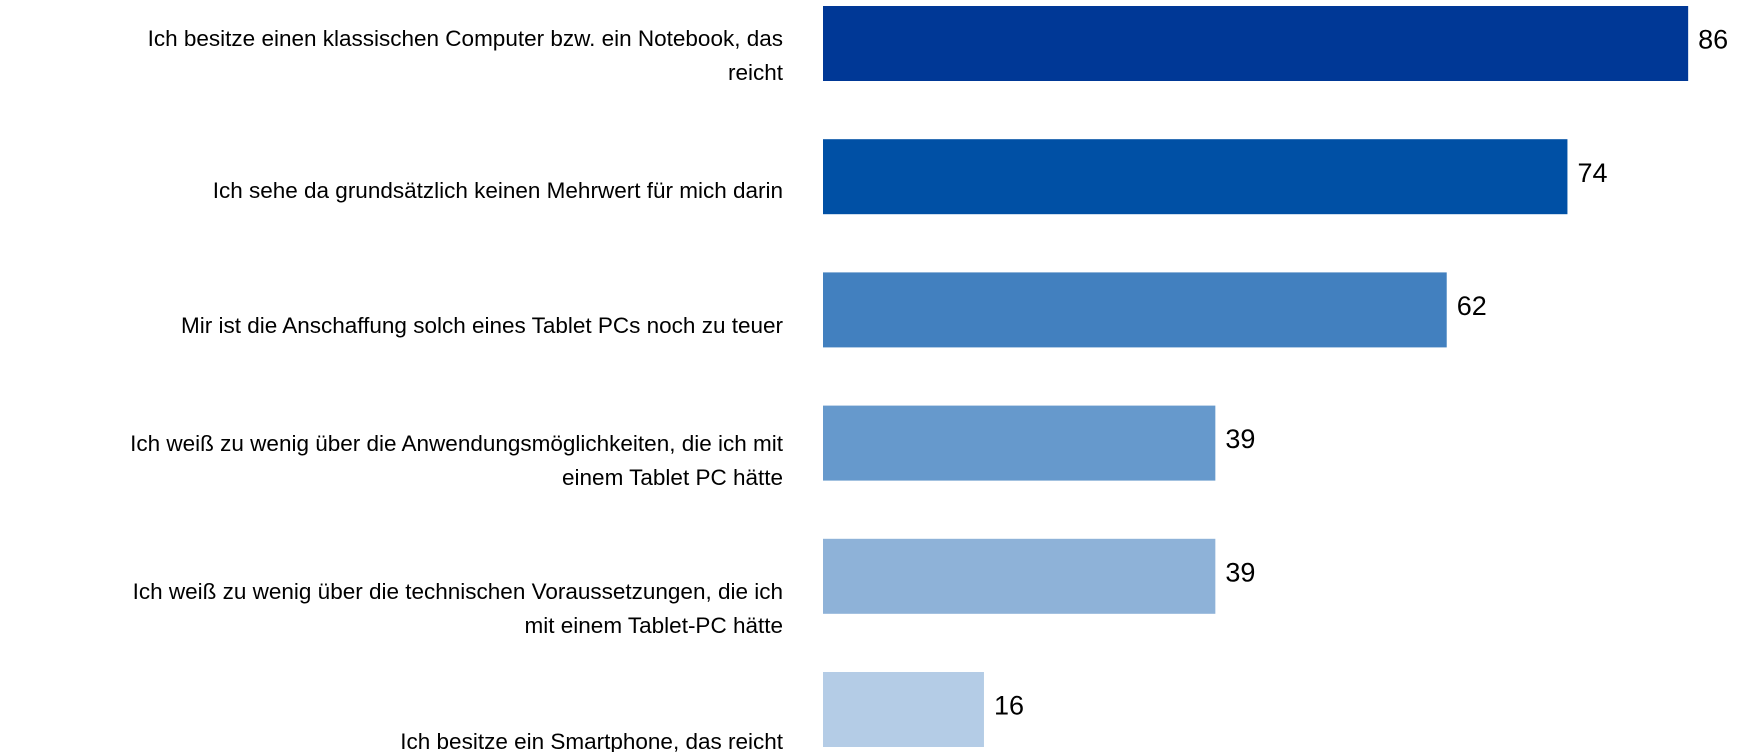 The image size is (1746, 752). I want to click on value-label: 74, so click(1592, 173).